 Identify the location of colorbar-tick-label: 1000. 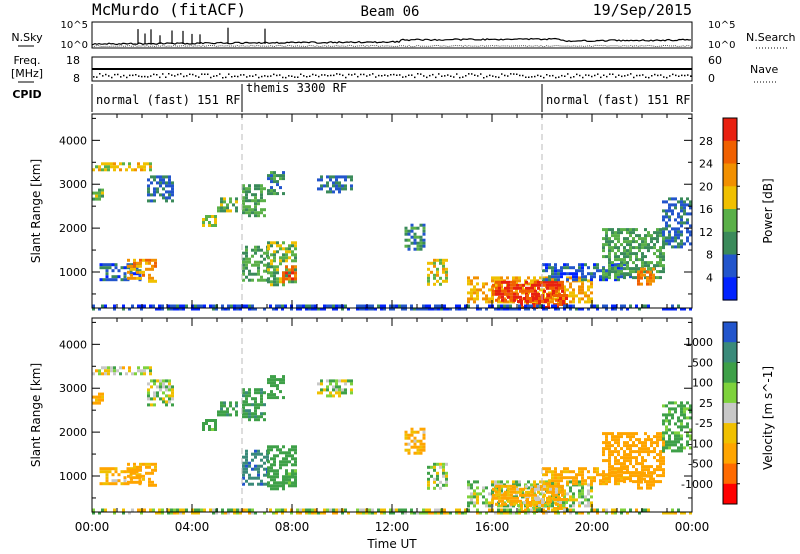
(699, 342).